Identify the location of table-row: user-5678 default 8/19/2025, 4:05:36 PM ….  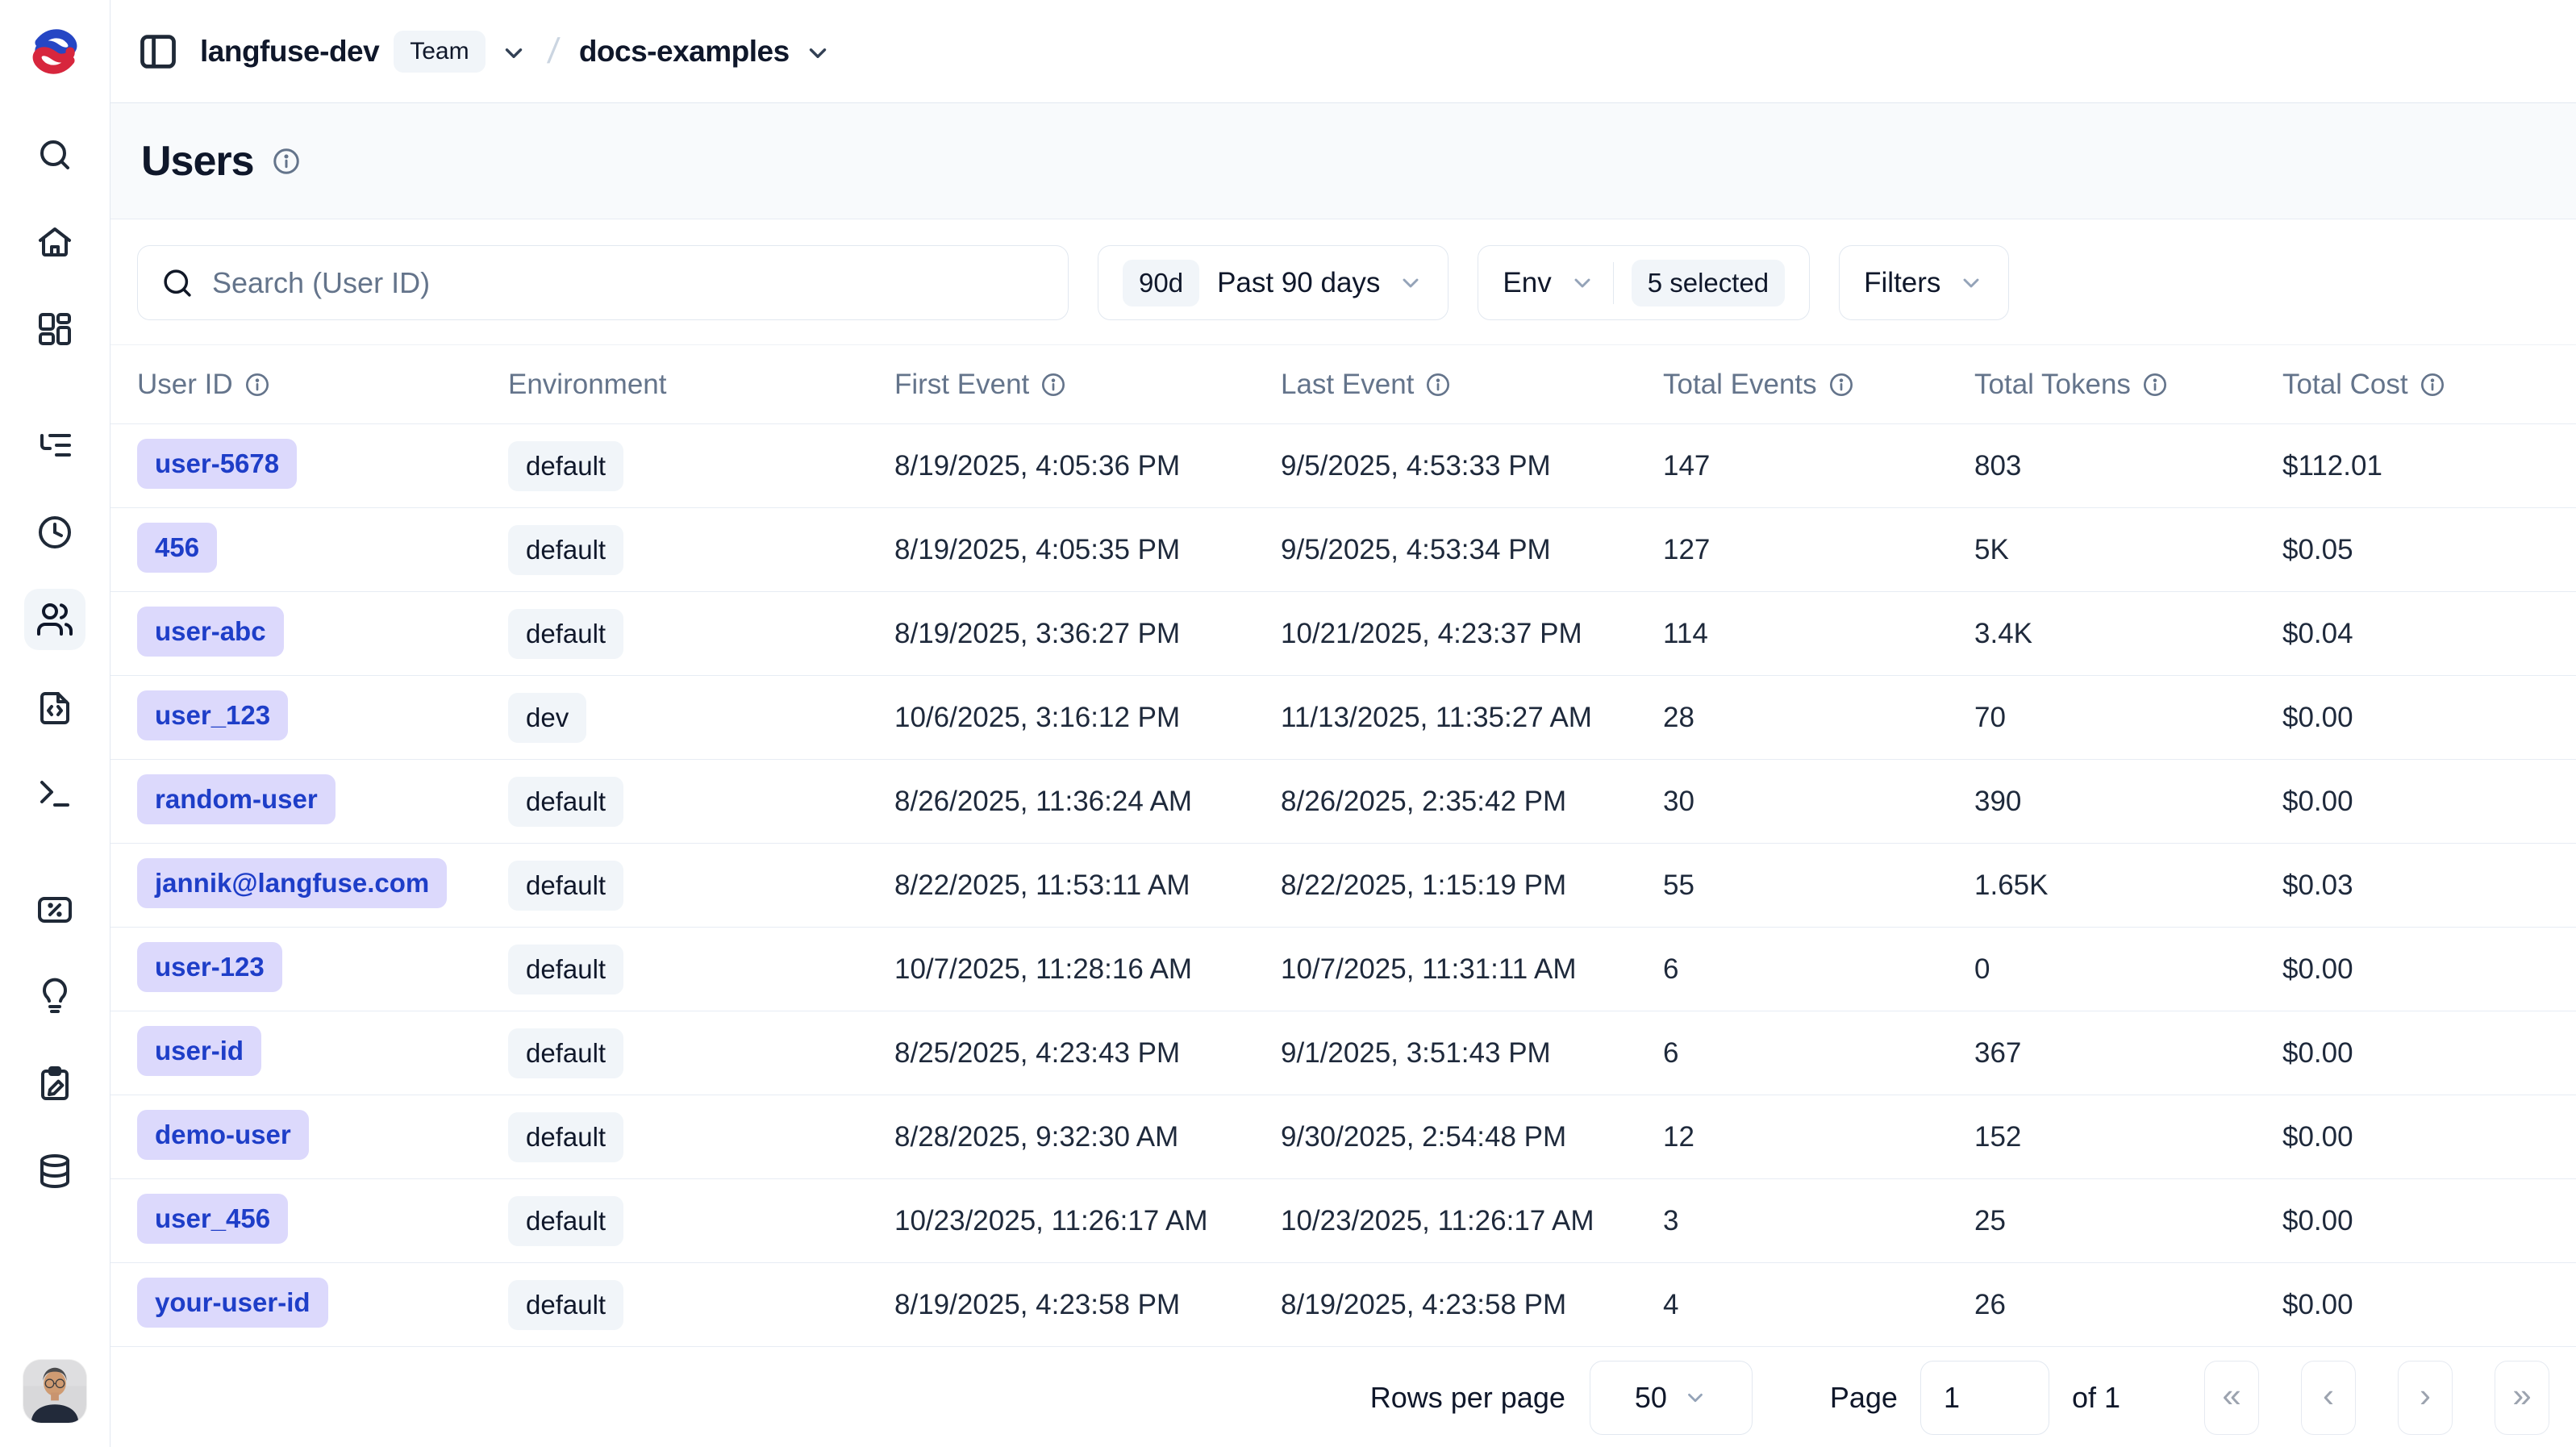
(1343, 466).